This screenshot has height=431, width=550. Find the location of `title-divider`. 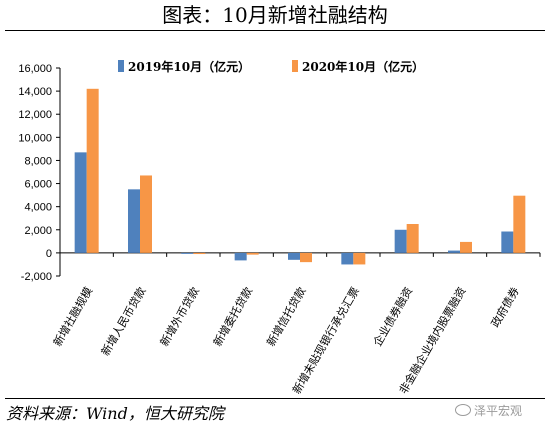

title-divider is located at coordinates (275, 30).